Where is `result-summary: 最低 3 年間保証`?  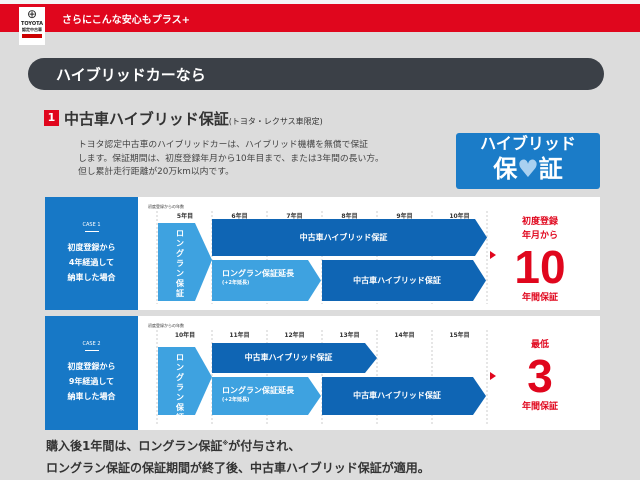
result-summary: 最低 3 年間保証 is located at coordinates (540, 376).